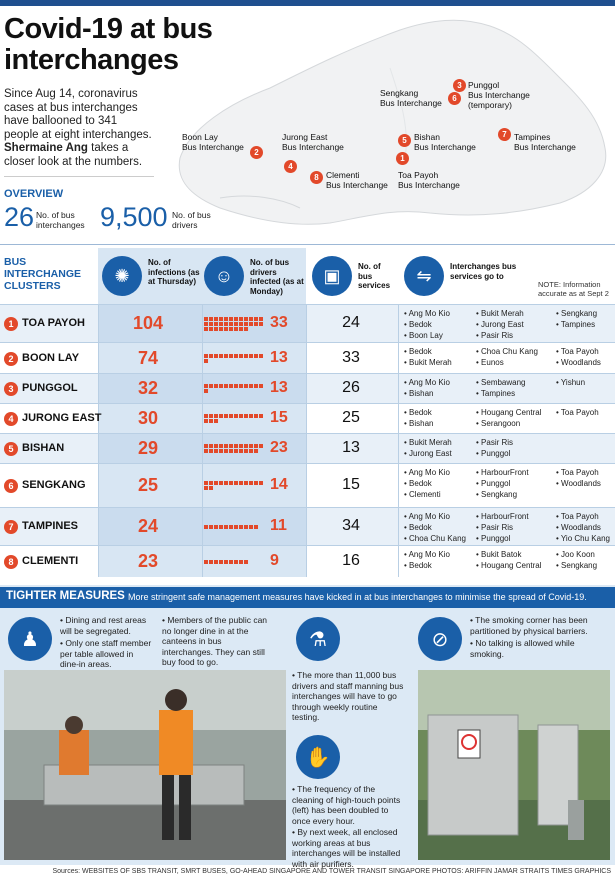 The height and width of the screenshot is (879, 615). I want to click on destination-item: • Sembawang, so click(501, 382).